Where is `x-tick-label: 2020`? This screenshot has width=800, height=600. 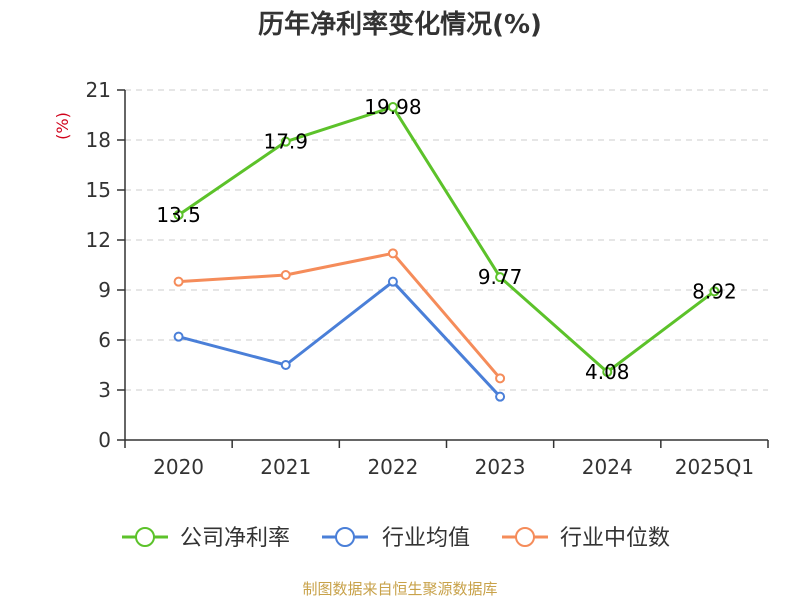
x-tick-label: 2020 is located at coordinates (178, 467).